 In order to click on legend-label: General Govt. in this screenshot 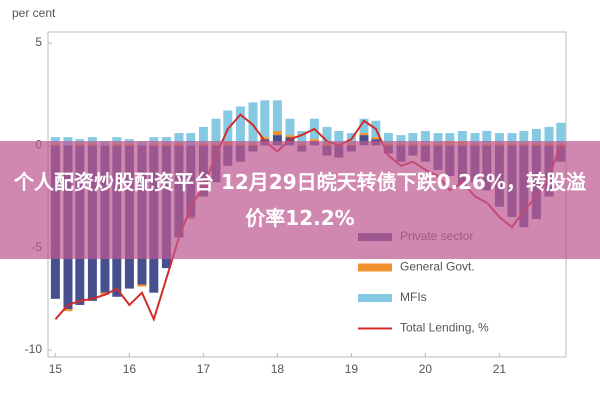, I will do `click(437, 267)`.